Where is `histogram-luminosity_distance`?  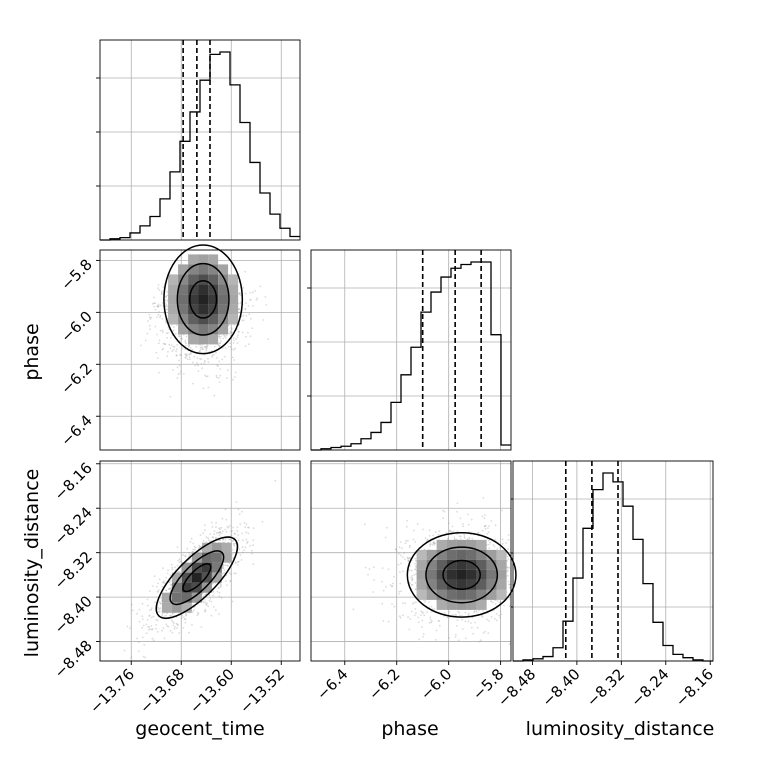 histogram-luminosity_distance is located at coordinates (613, 567).